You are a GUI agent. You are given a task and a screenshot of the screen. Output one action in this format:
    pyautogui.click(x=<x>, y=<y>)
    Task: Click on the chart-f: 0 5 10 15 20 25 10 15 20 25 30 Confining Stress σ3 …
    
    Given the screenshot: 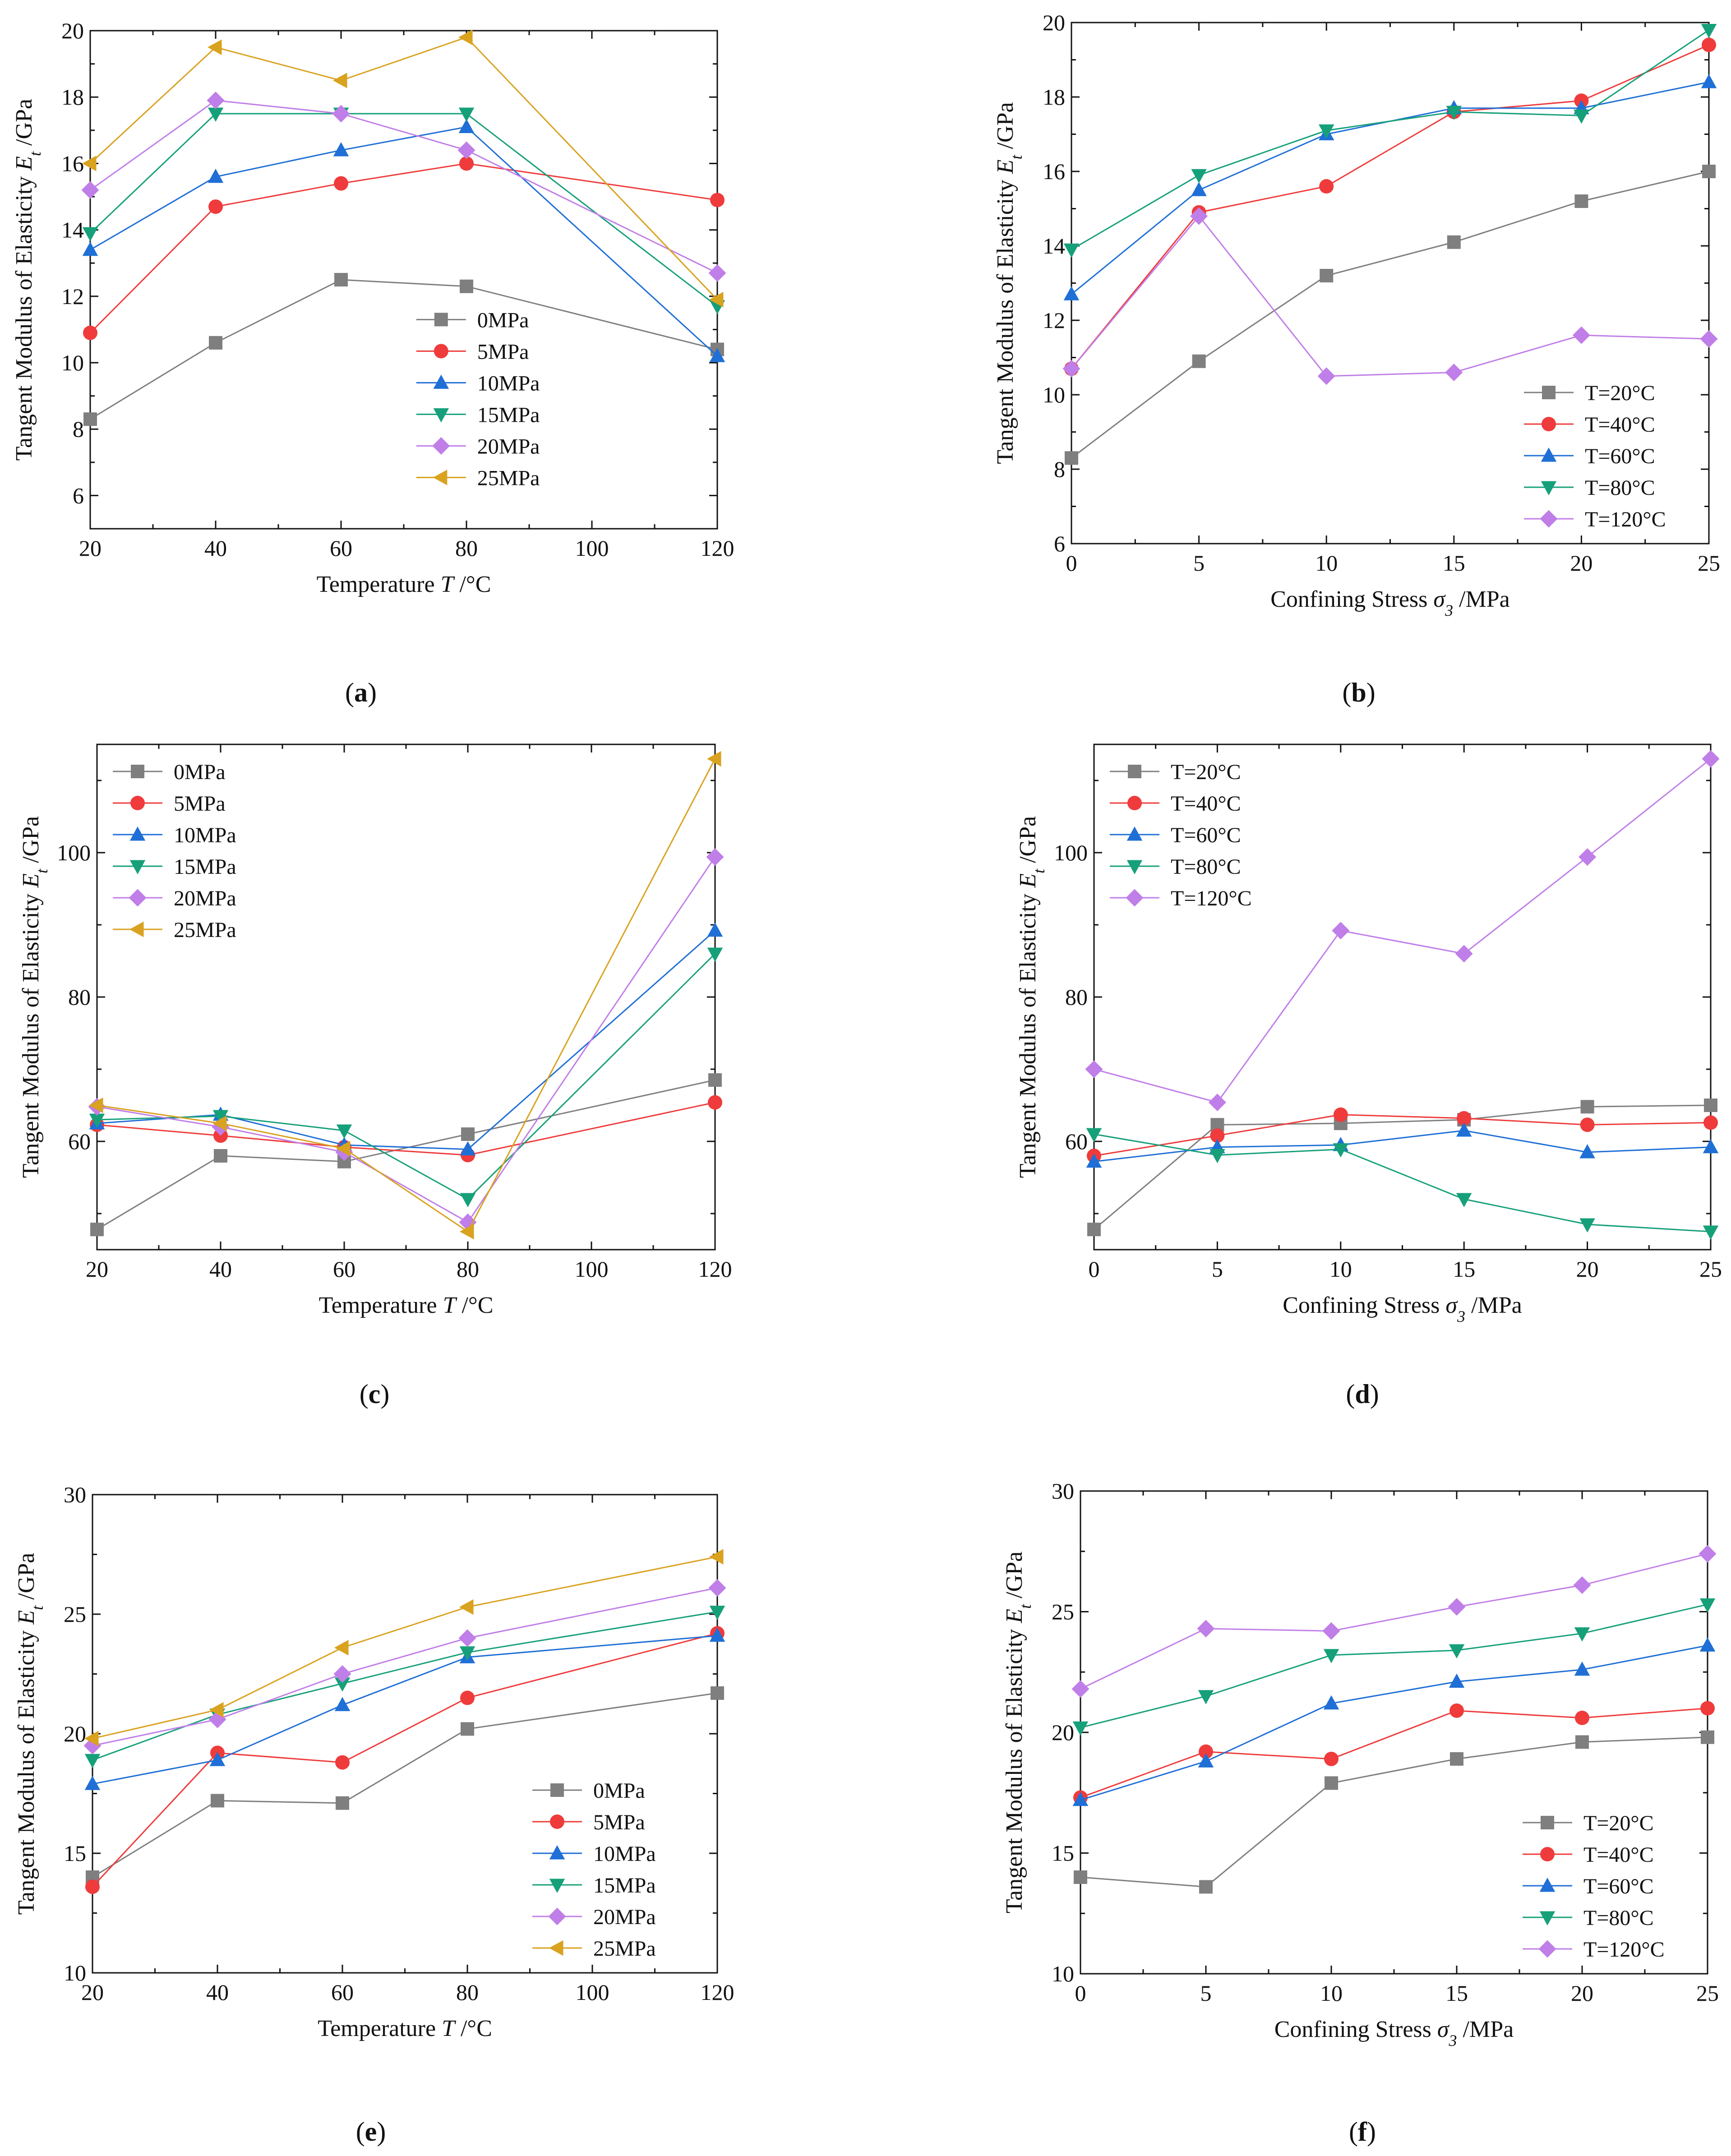 What is the action you would take?
    pyautogui.click(x=1360, y=1813)
    